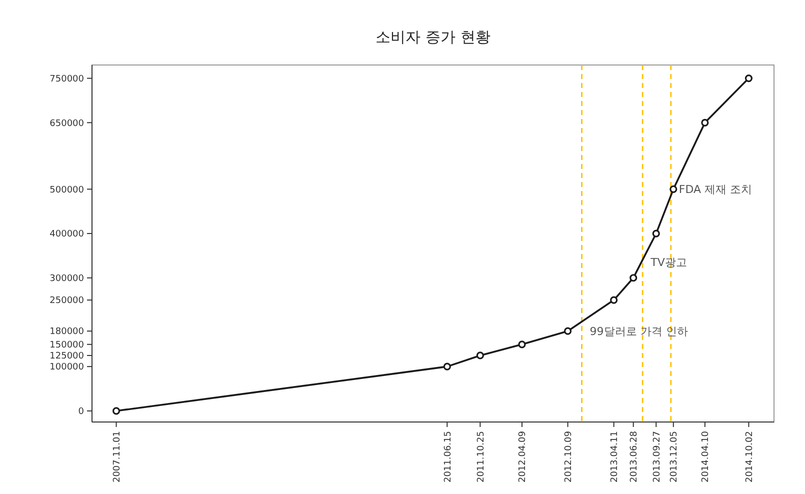  What do you see at coordinates (749, 457) in the screenshot?
I see `x-tick-label: 2014.10.02` at bounding box center [749, 457].